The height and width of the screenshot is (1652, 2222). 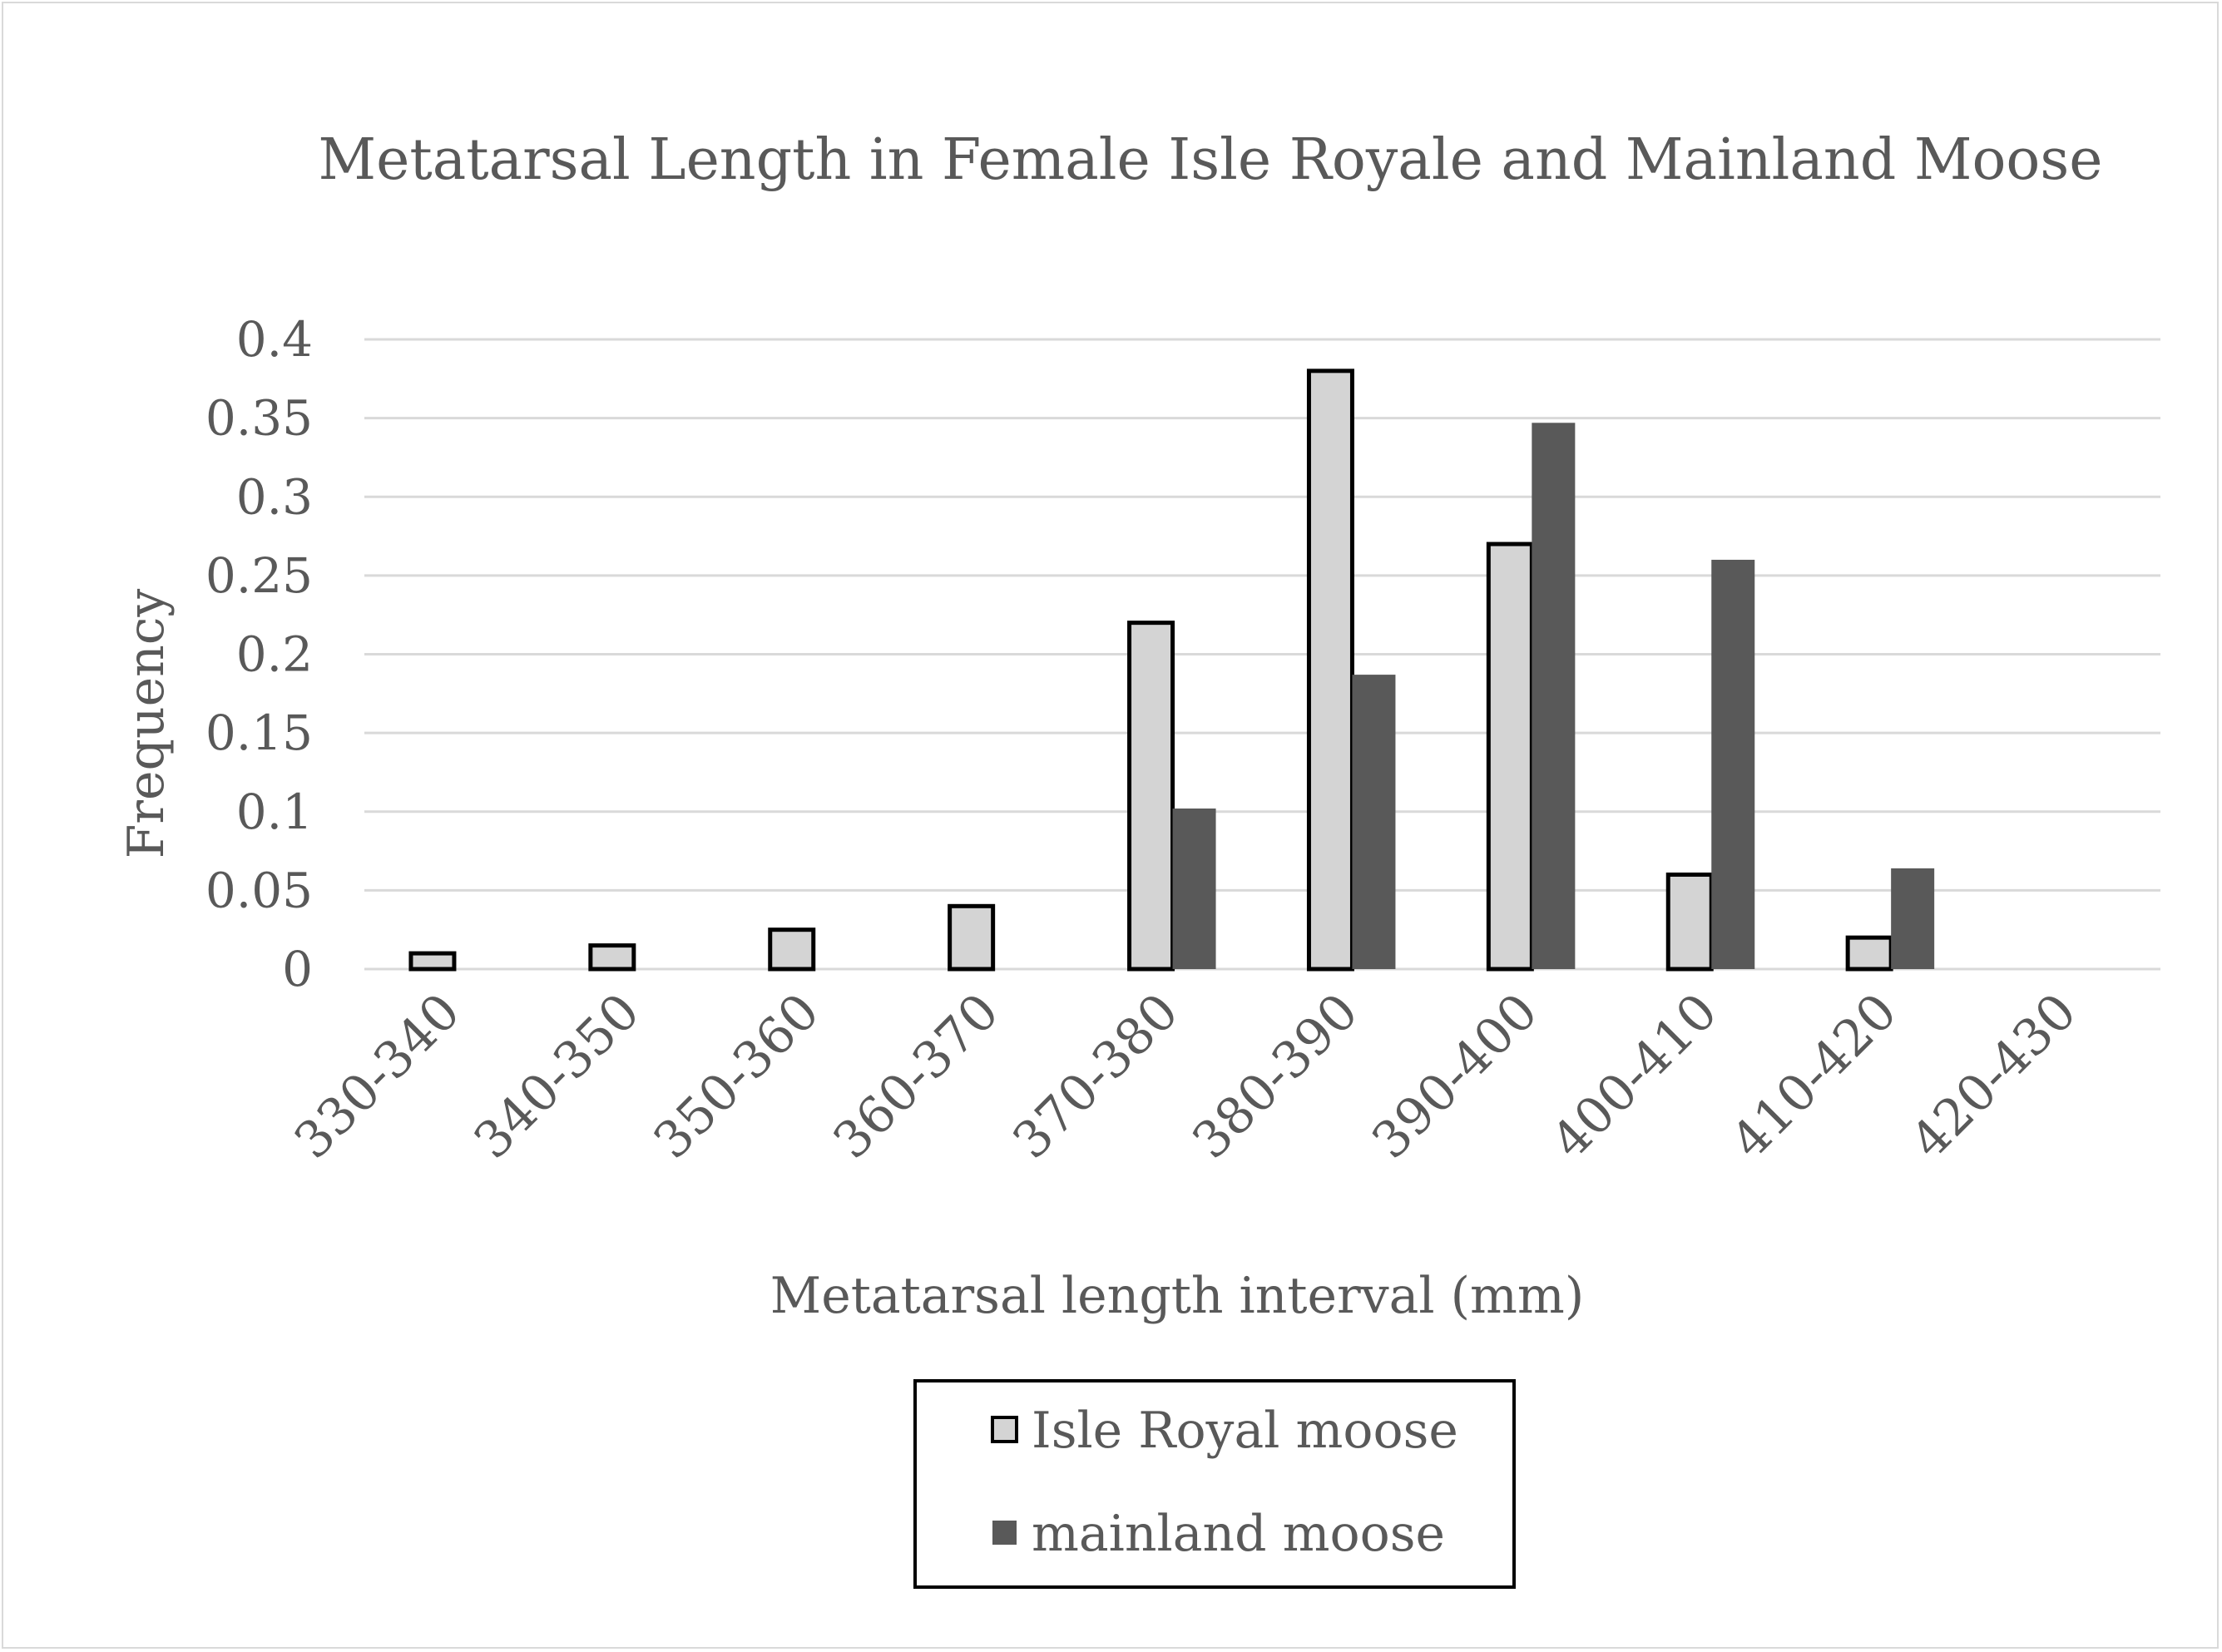 I want to click on x-tick-label: 340-350, so click(x=557, y=1076).